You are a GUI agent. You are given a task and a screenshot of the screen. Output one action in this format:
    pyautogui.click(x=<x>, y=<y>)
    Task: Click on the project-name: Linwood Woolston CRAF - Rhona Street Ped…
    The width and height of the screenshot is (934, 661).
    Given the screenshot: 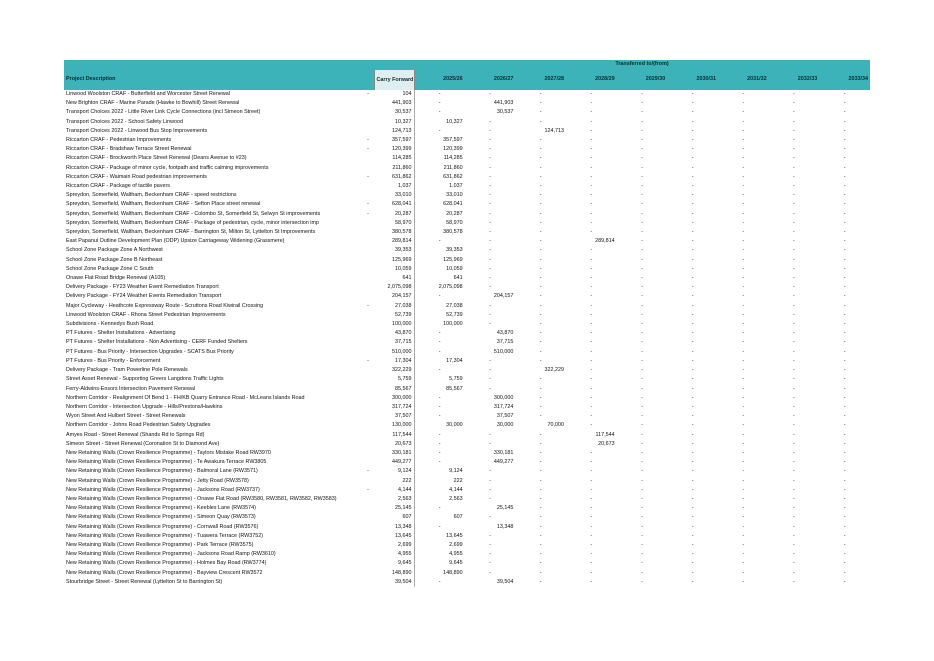 What is the action you would take?
    pyautogui.click(x=146, y=314)
    